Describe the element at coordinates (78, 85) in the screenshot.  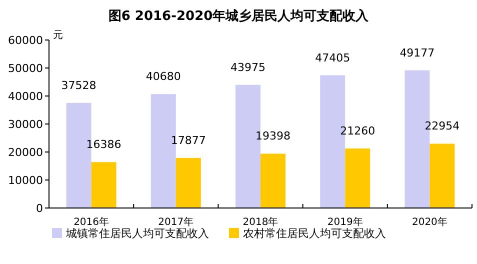
I see `data-label: 37528` at that location.